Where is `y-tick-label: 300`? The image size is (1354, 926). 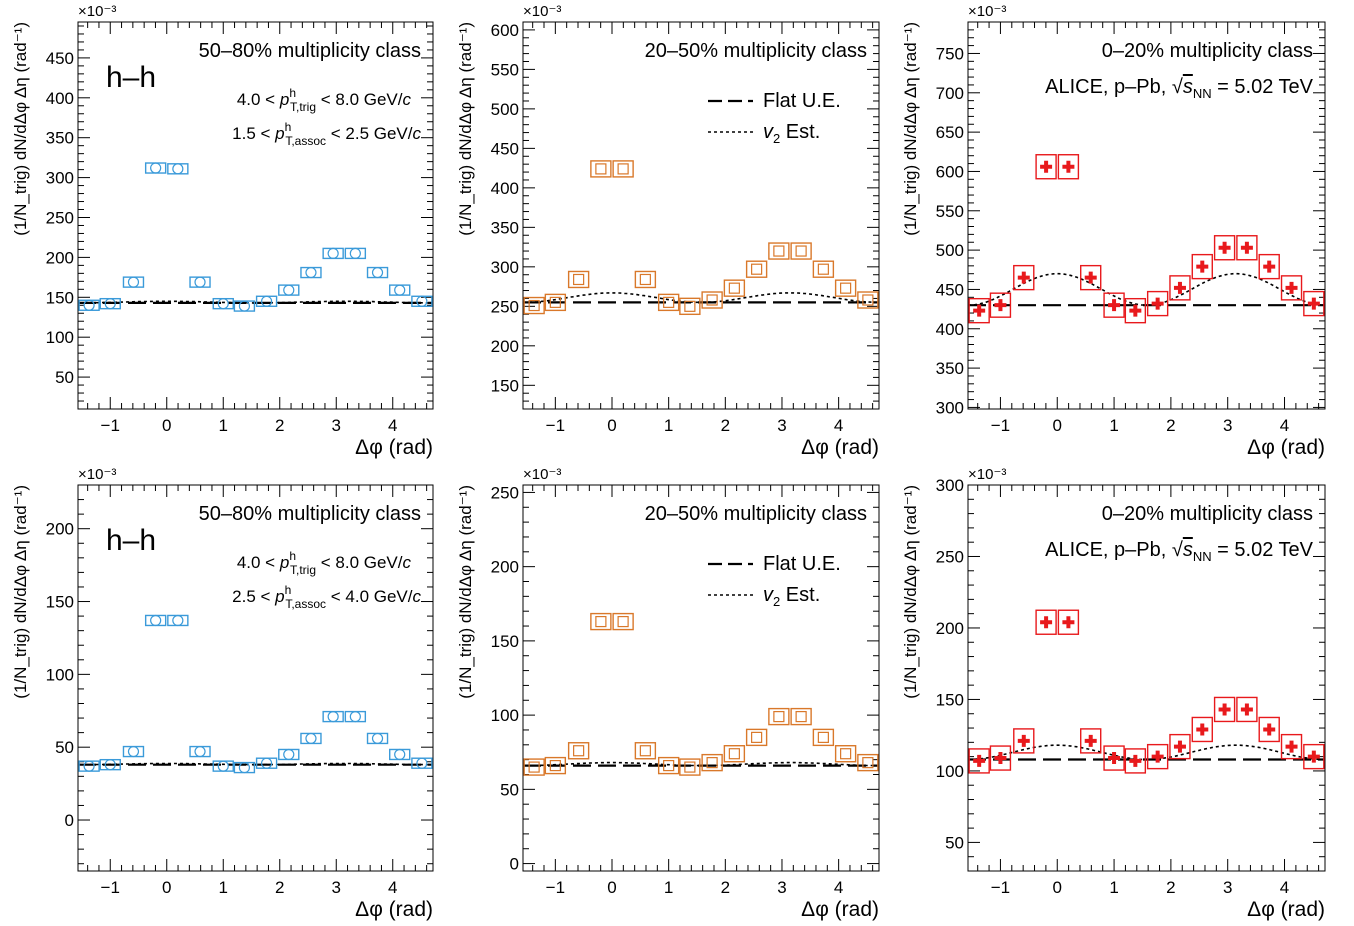
y-tick-label: 300 is located at coordinates (60, 178).